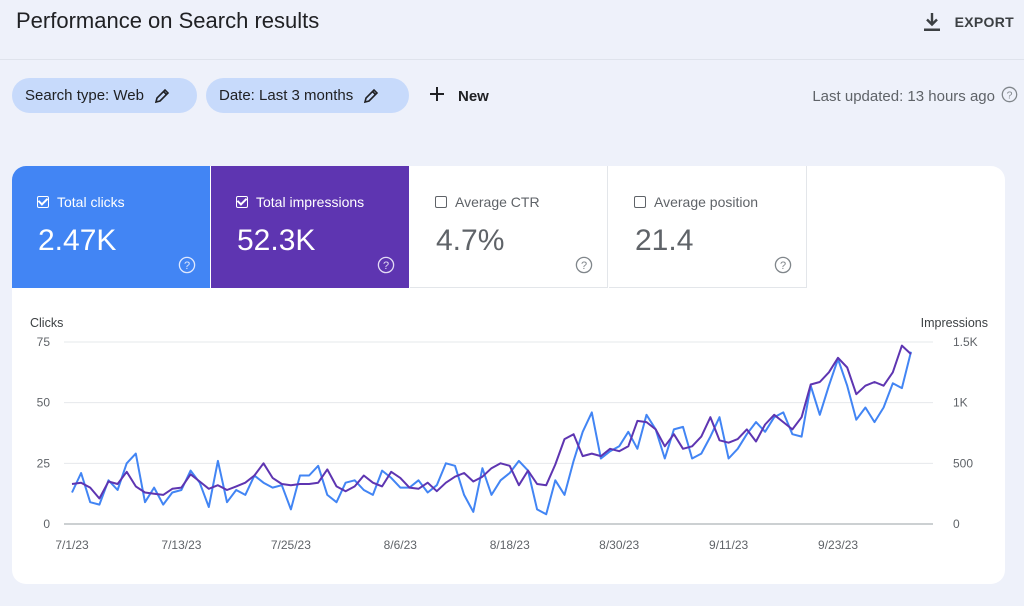  I want to click on search-type-label: Search type: Web, so click(84, 95).